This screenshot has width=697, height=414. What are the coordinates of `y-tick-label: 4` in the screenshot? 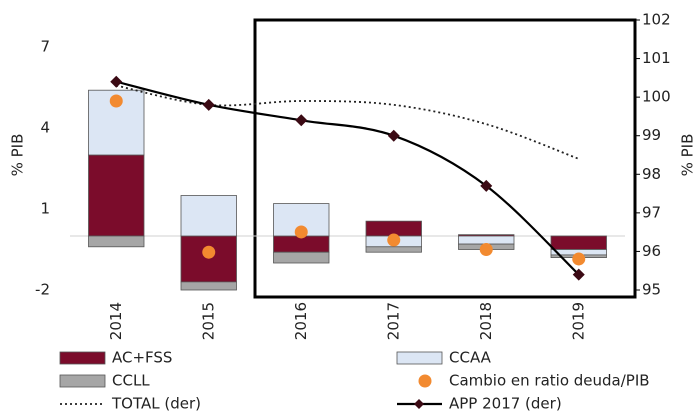 It's located at (45, 128).